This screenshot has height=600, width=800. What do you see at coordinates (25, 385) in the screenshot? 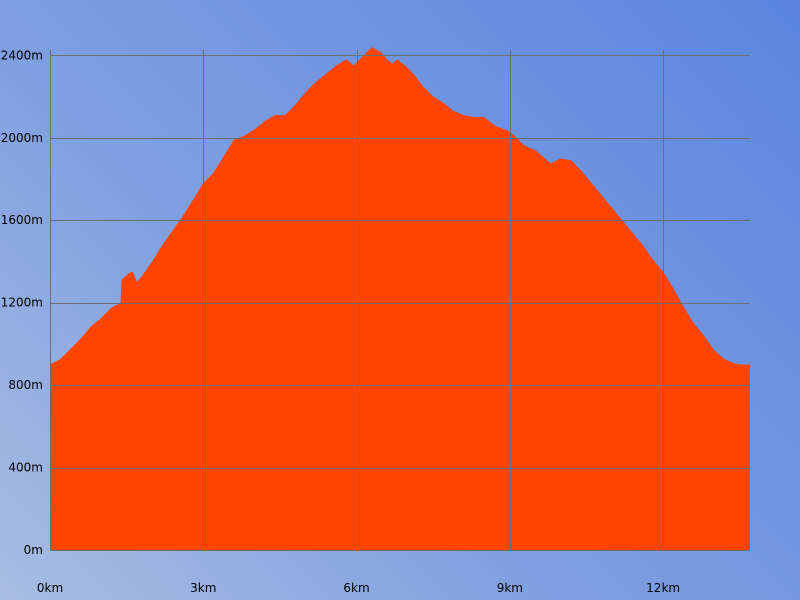
I see `y-tick-label: 800m` at bounding box center [25, 385].